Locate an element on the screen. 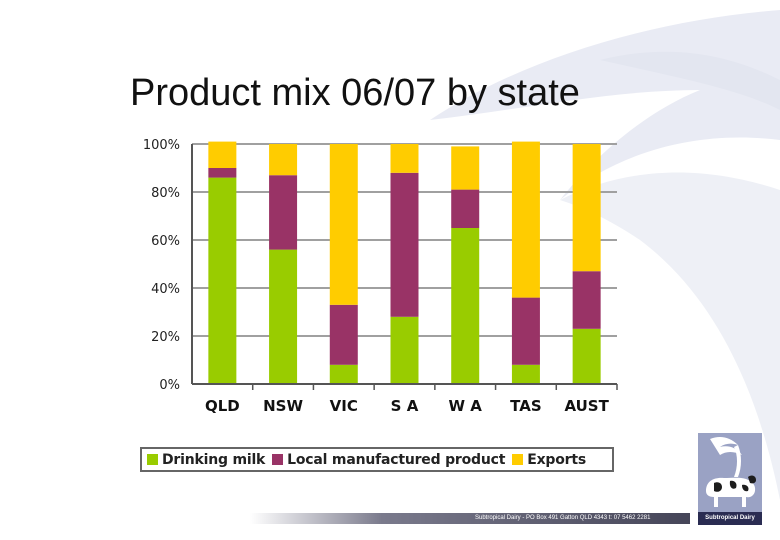 The image size is (780, 540). legend-item: Local manufactured product is located at coordinates (388, 460).